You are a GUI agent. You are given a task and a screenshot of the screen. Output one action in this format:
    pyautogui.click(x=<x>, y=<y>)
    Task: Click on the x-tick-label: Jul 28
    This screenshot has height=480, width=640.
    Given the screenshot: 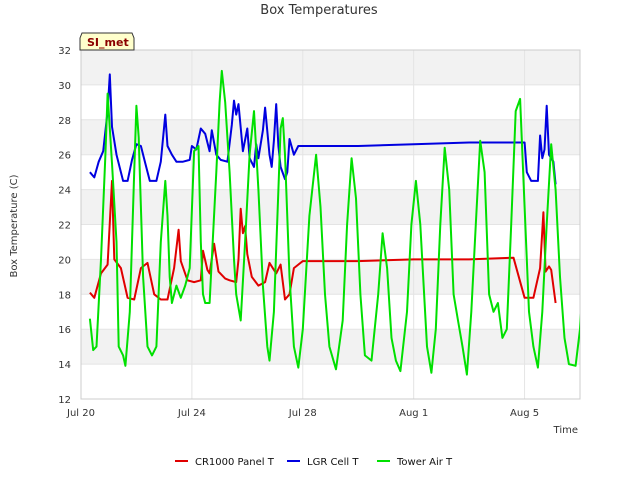 What is the action you would take?
    pyautogui.click(x=302, y=413)
    